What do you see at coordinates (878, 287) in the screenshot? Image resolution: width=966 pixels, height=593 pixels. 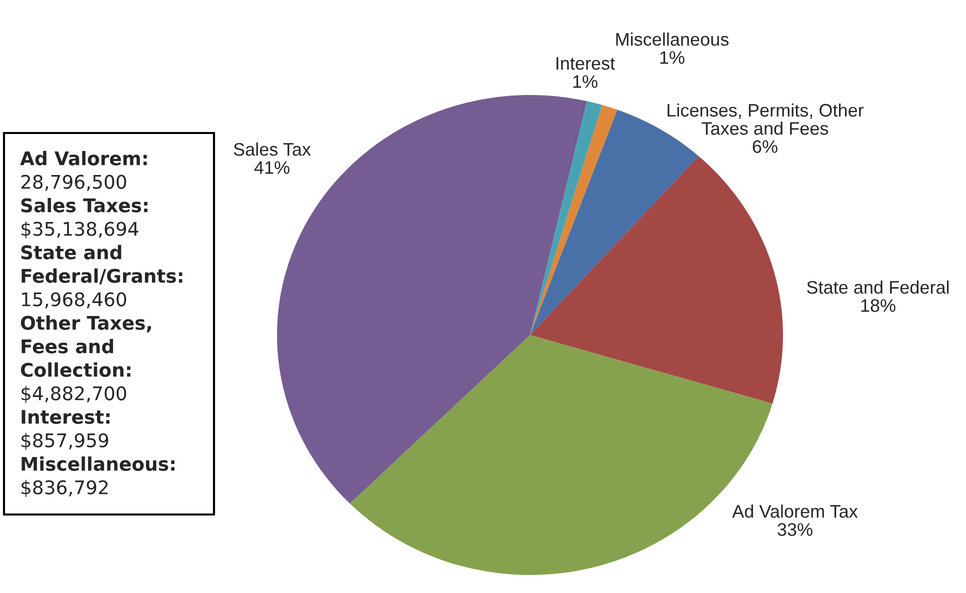 I see `slice-label: State and Federal` at bounding box center [878, 287].